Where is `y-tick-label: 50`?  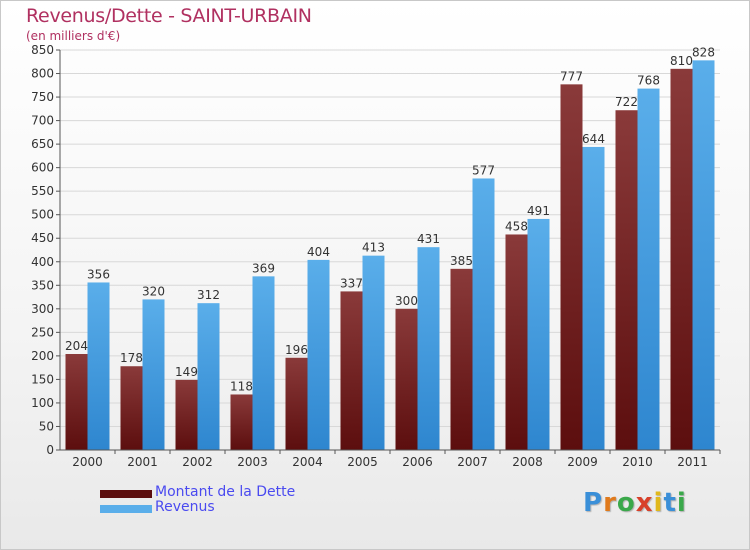
y-tick-label: 50 is located at coordinates (46, 426).